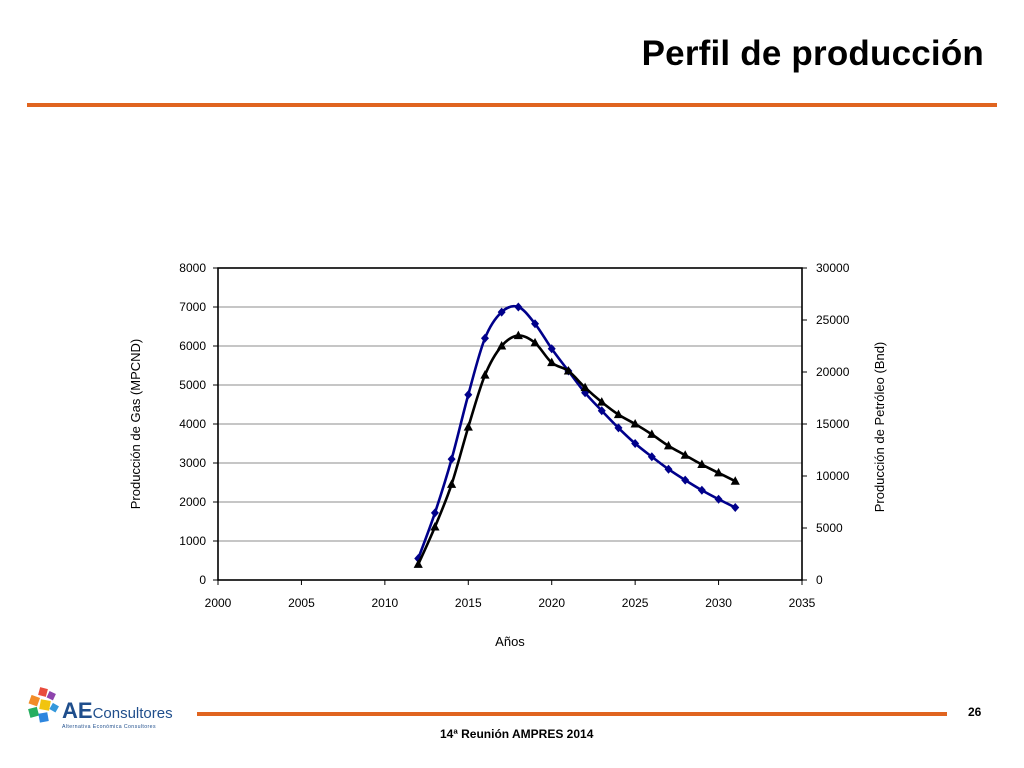 The image size is (1024, 768). I want to click on y2-tick-label: 20000, so click(833, 372).